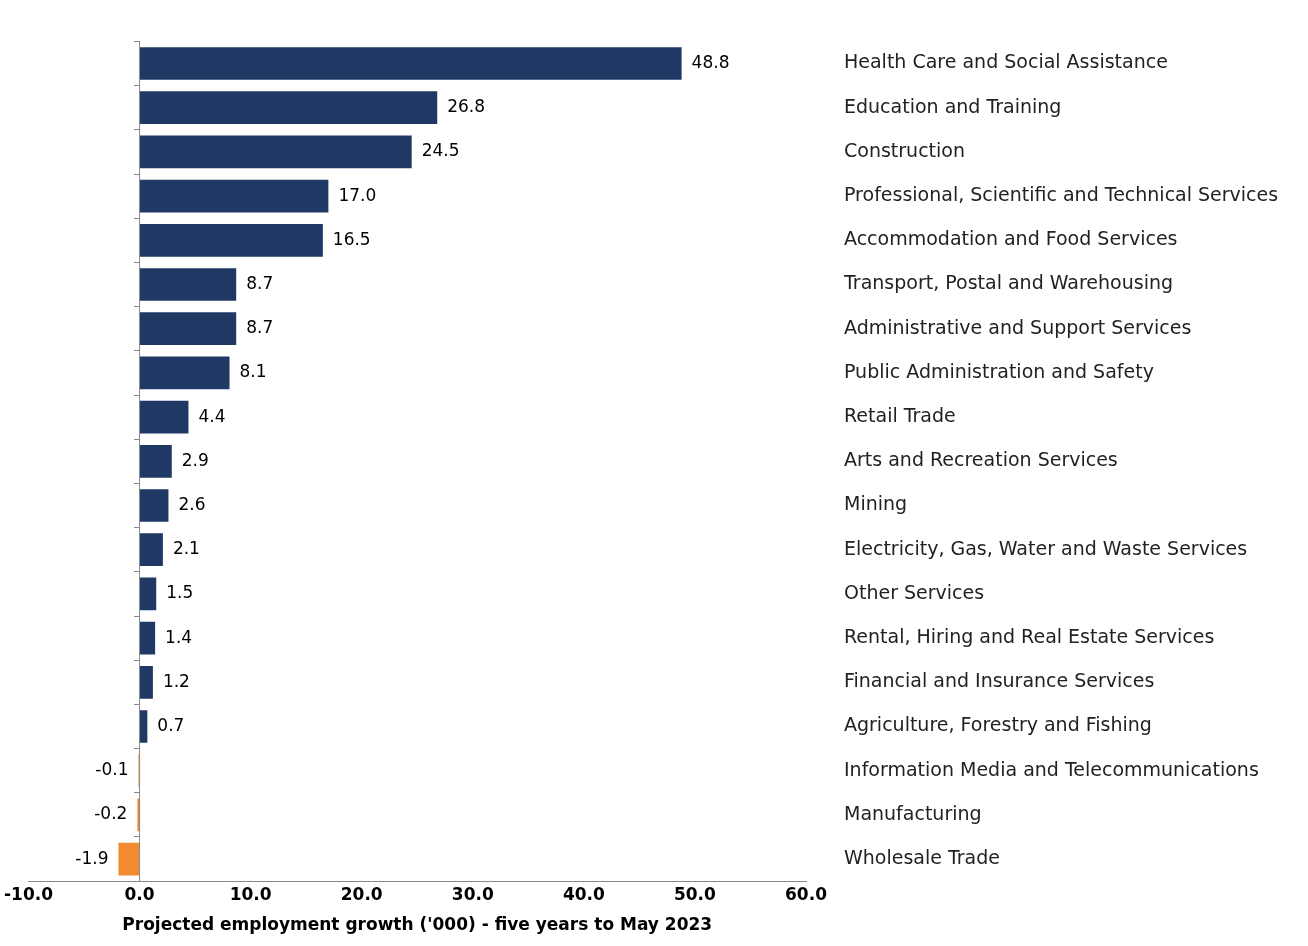 The width and height of the screenshot is (1308, 946). Describe the element at coordinates (250, 893) in the screenshot. I see `x-tick-label: 10.0` at that location.